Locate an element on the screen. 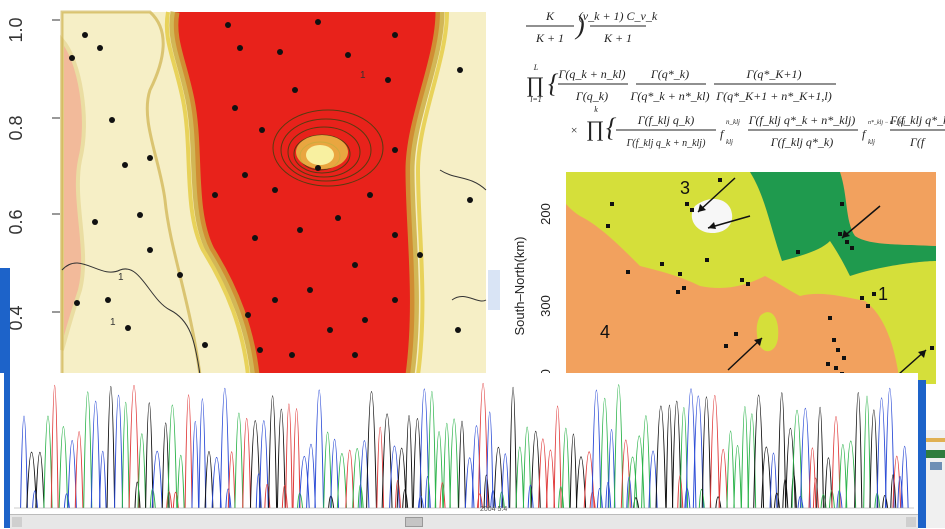 The height and width of the screenshot is (529, 945). contour-y-tick: 0.4 is located at coordinates (16, 317).